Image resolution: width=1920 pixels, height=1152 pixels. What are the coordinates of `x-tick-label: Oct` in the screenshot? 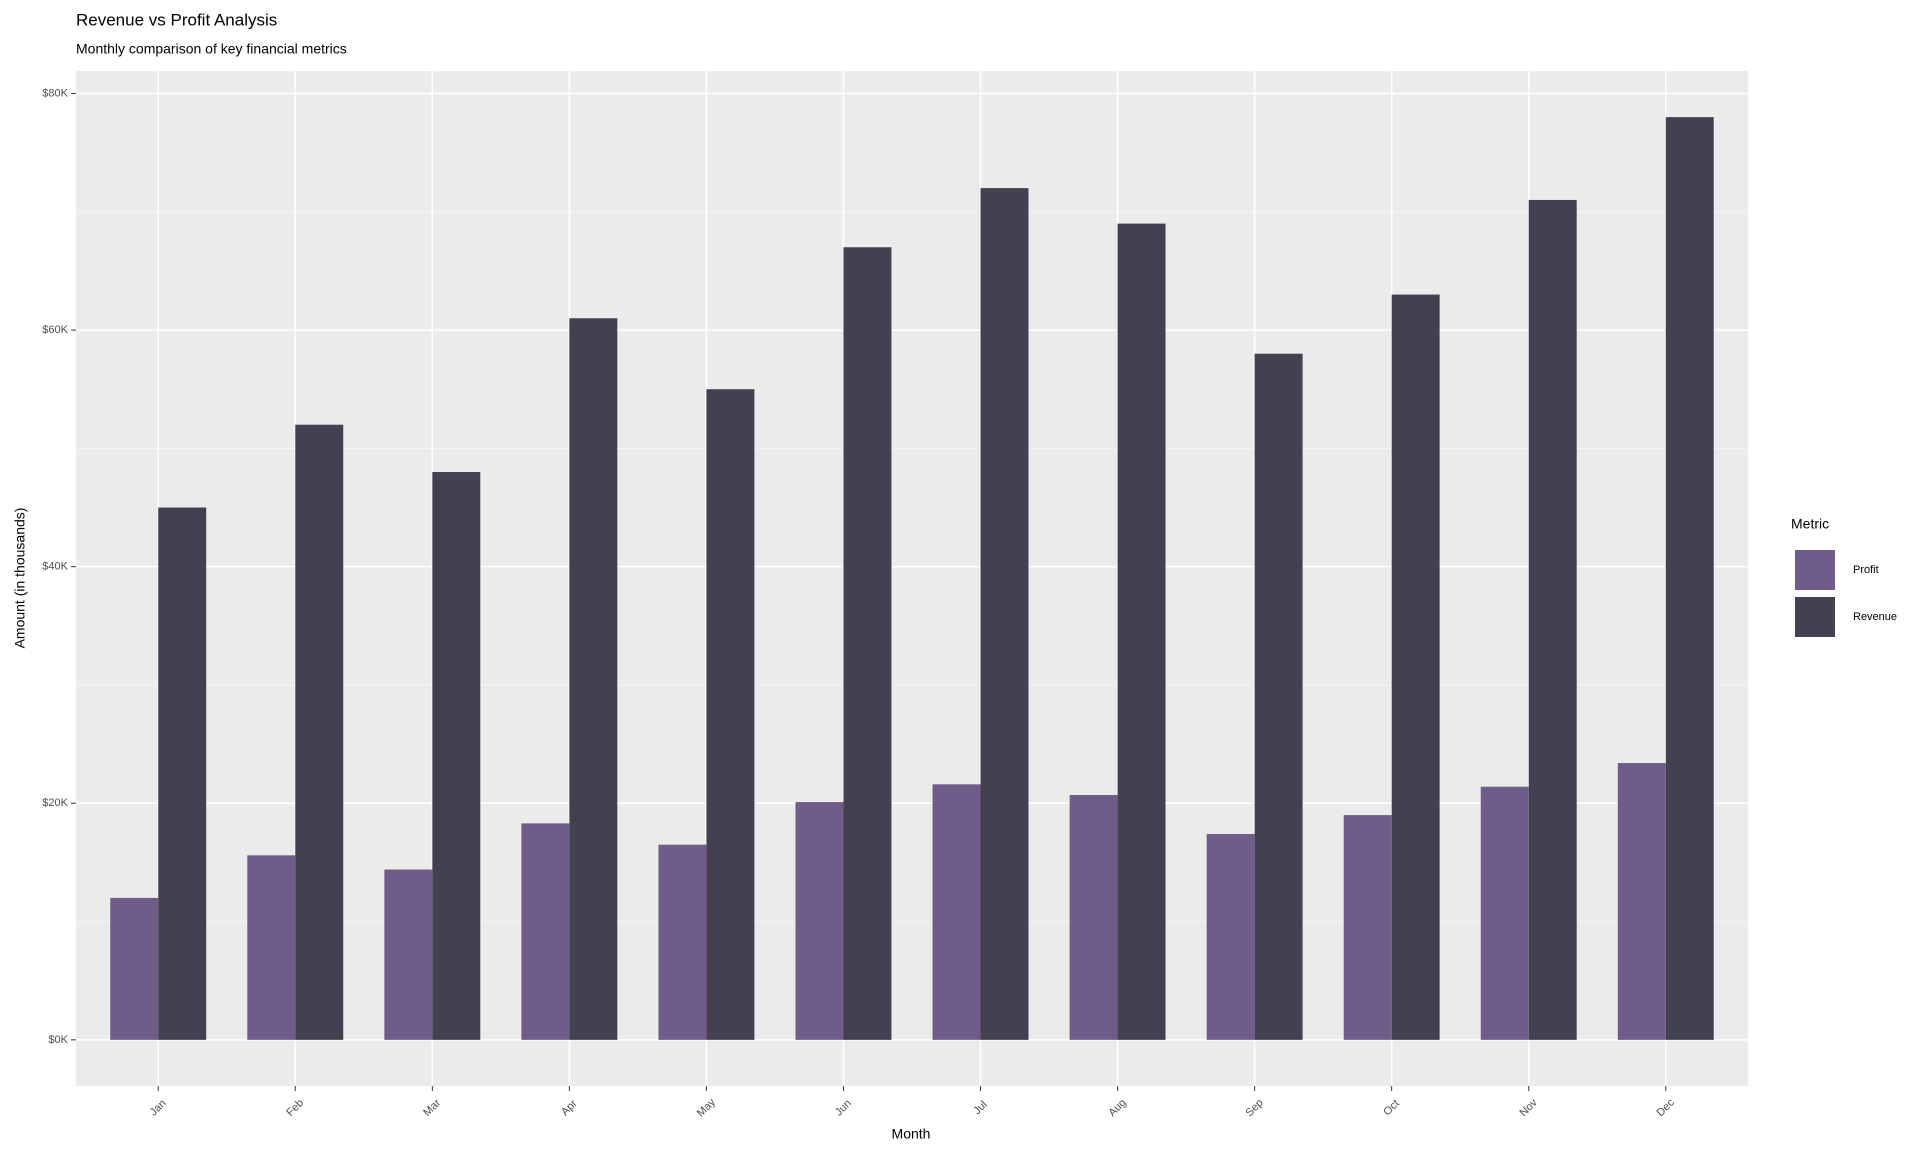 It's located at (1391, 1108).